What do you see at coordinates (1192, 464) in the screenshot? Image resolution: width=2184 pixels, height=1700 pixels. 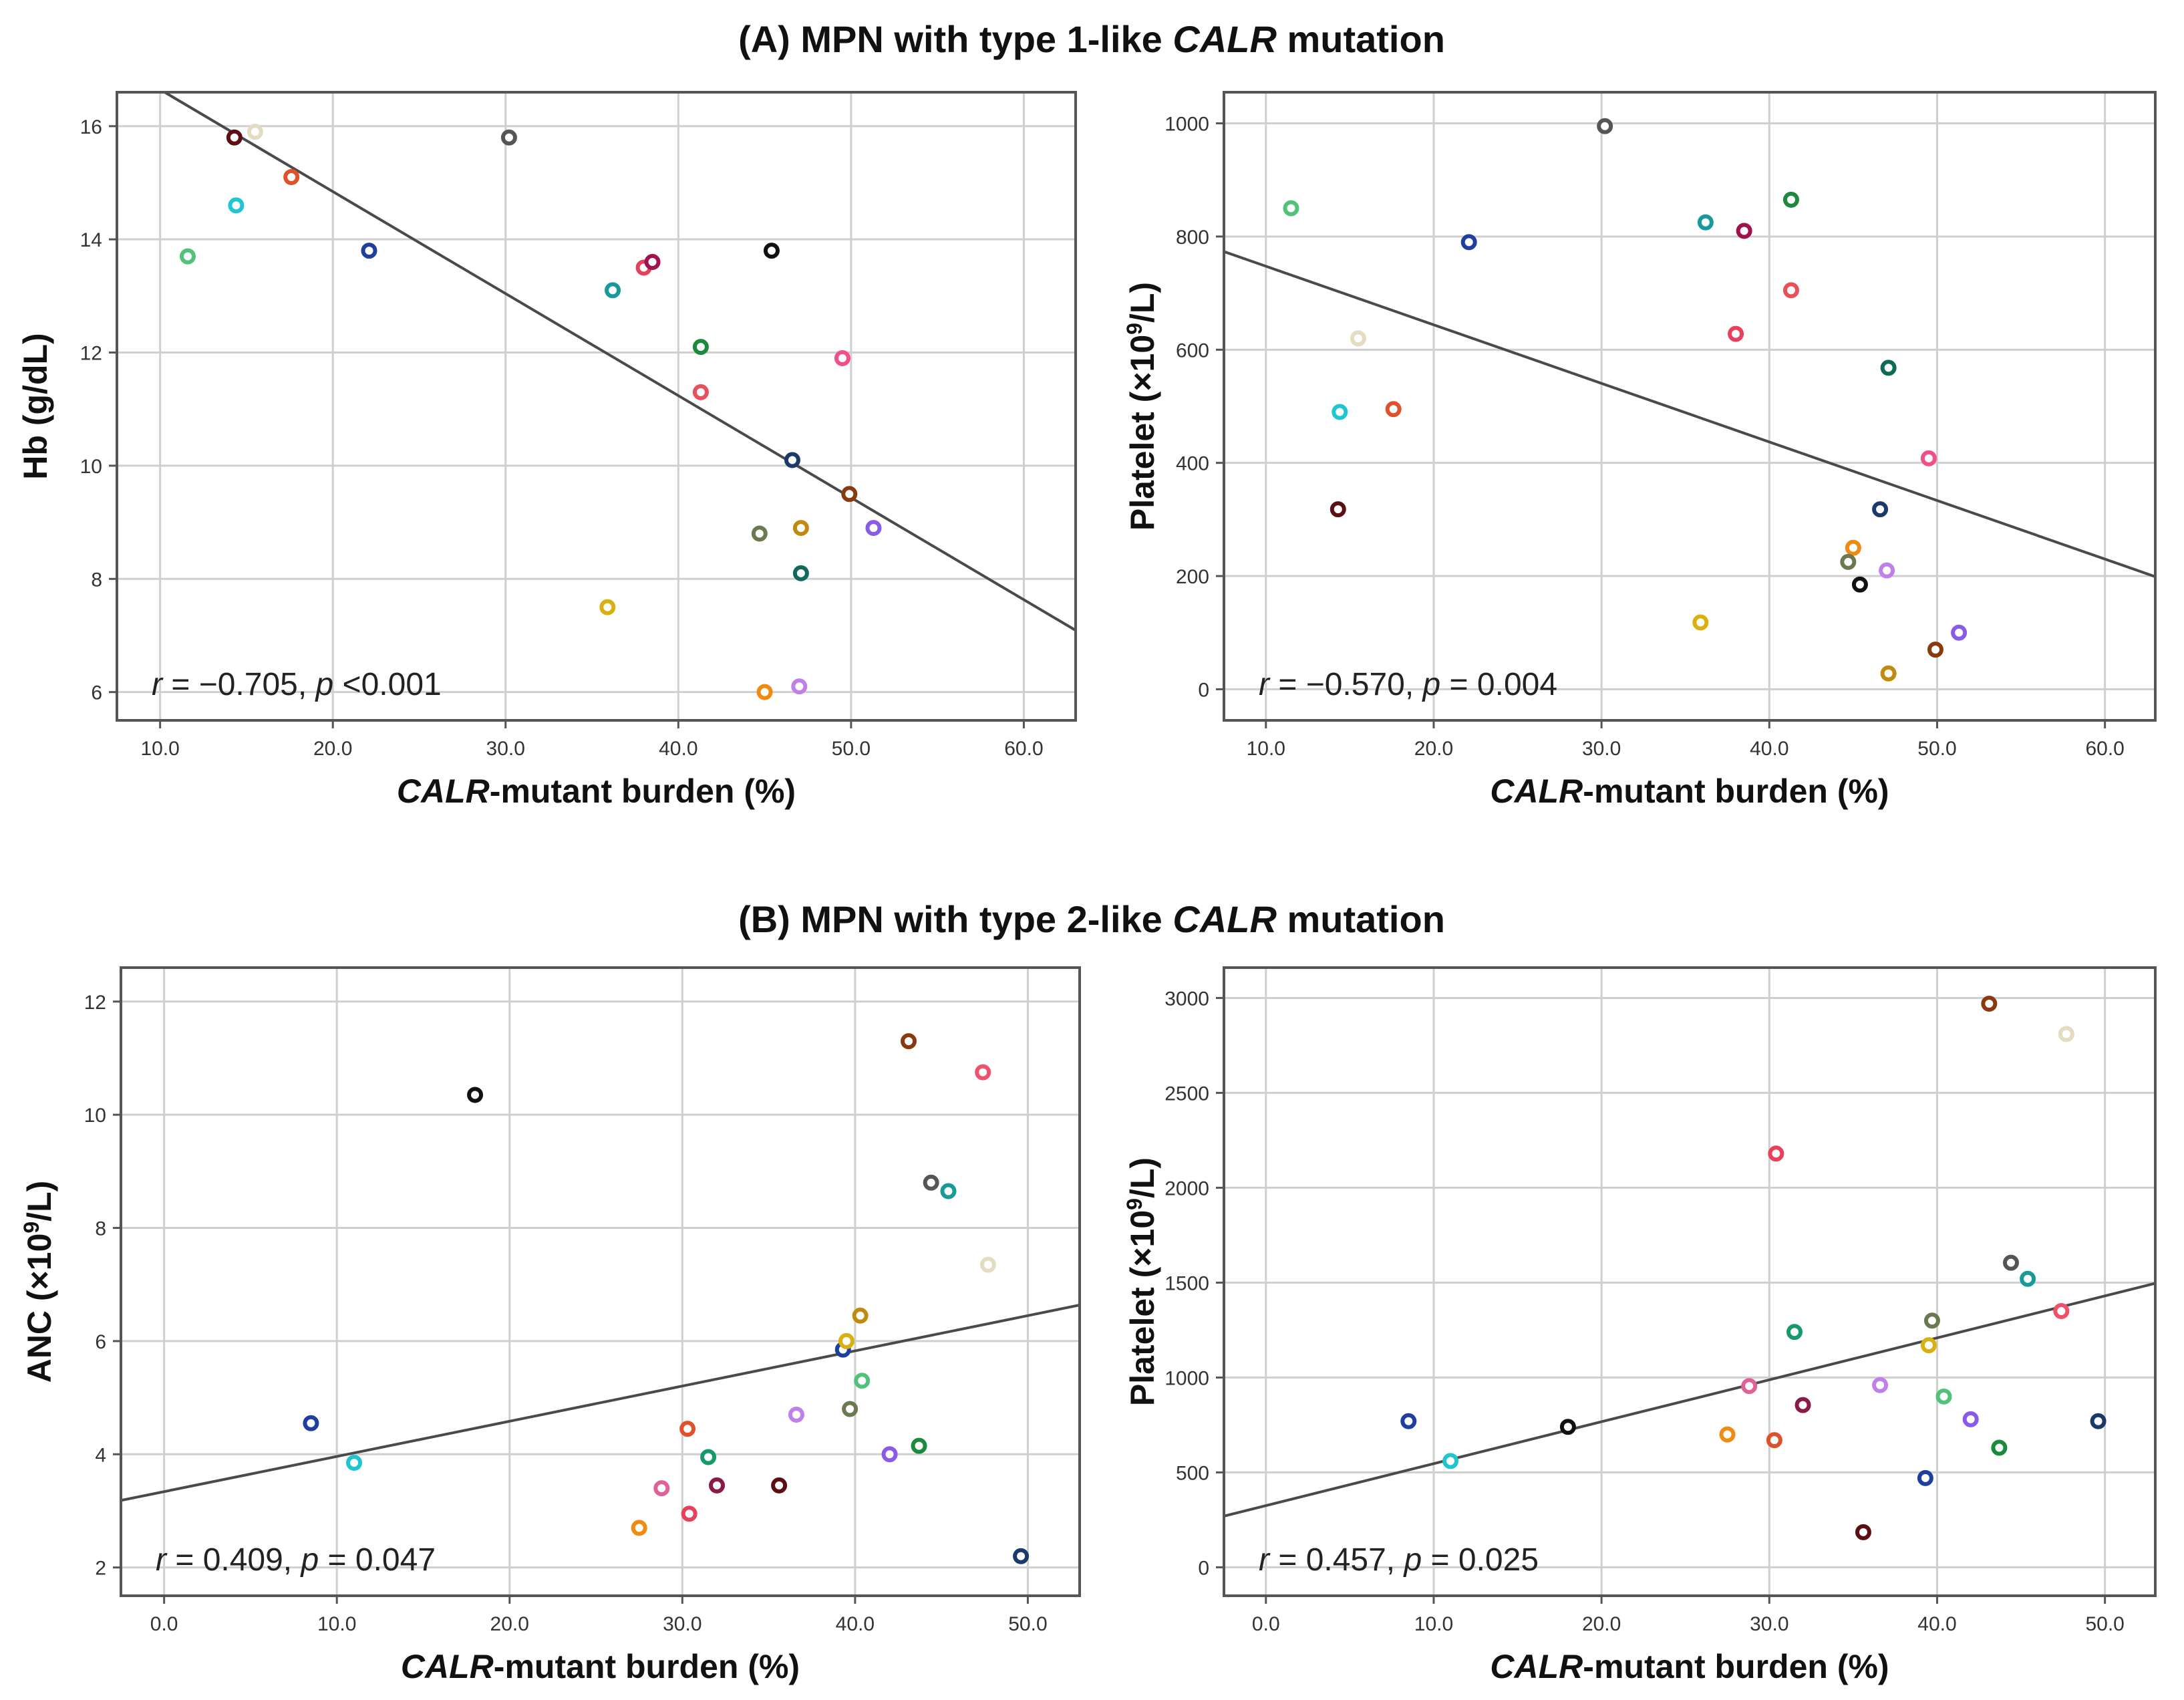 I see `y-tick-label: 400` at bounding box center [1192, 464].